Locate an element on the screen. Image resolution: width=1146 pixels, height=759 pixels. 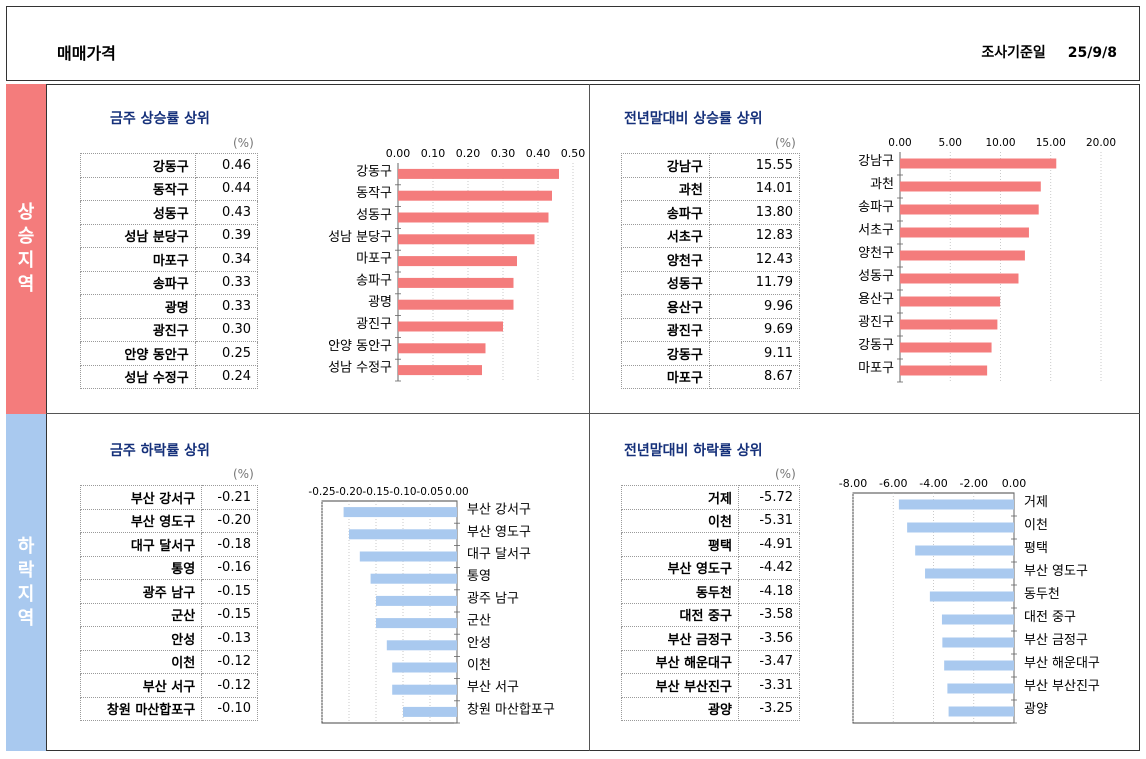
change-value: -3.56 is located at coordinates (769, 638).